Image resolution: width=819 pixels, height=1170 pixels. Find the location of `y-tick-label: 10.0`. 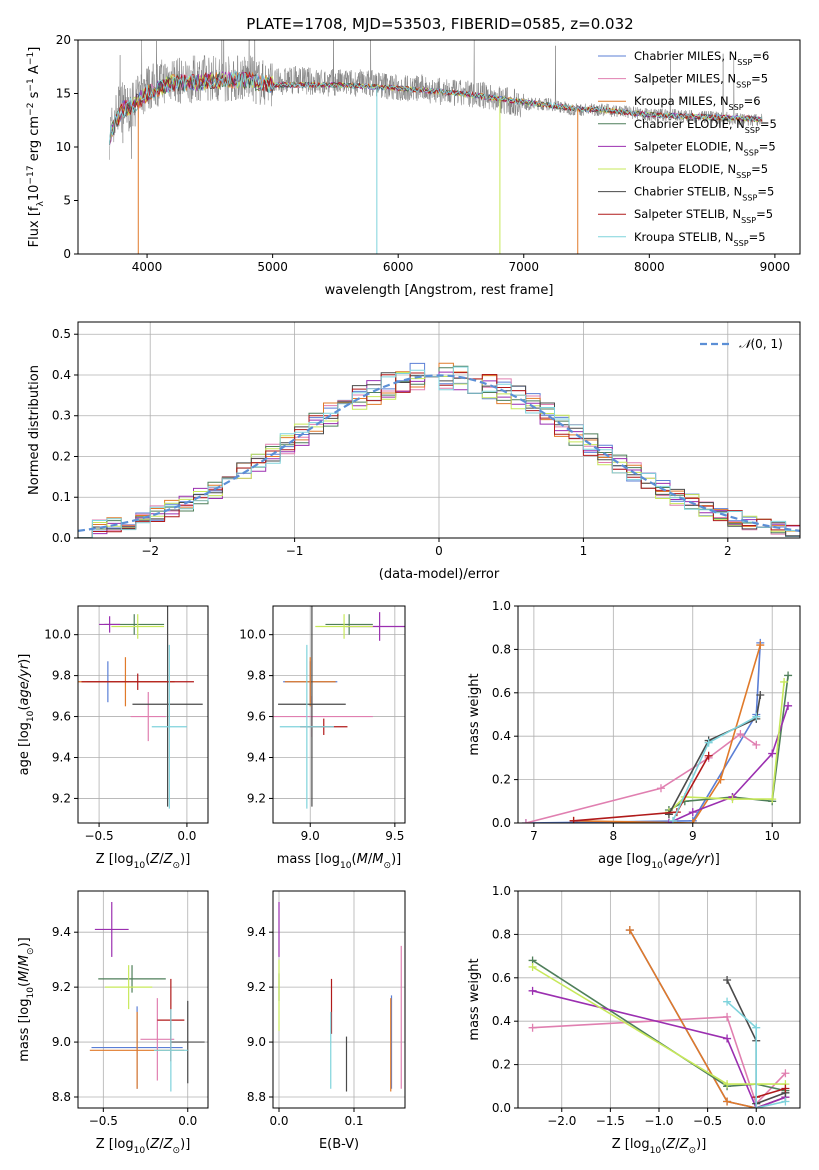

y-tick-label: 10.0 is located at coordinates (252, 635).